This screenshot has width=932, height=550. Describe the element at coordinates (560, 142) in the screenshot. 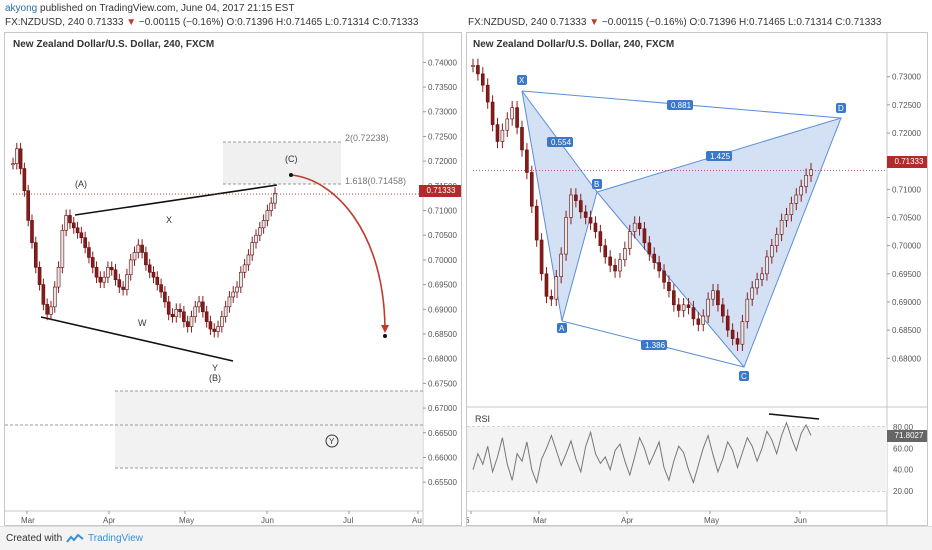

I see `ratio-xb-badge` at that location.